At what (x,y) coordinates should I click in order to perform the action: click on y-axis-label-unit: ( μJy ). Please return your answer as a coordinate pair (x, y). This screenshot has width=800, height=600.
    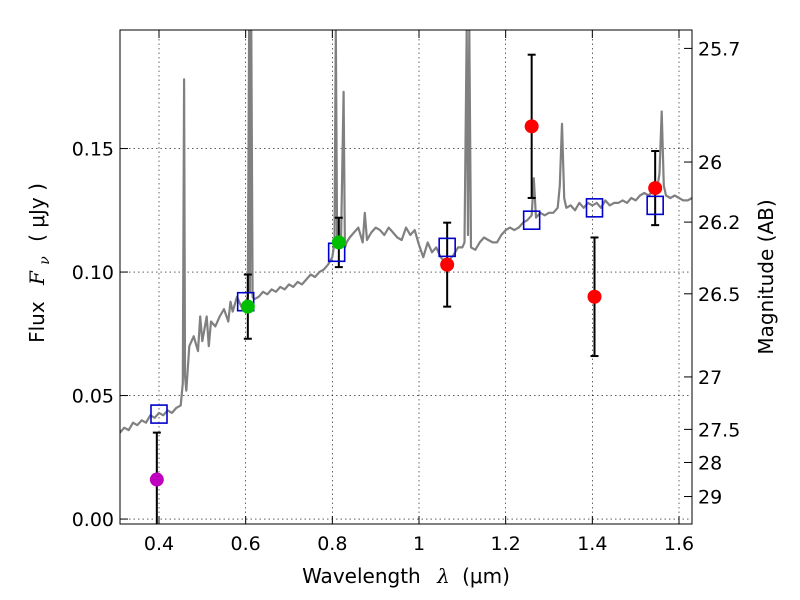
    Looking at the image, I should click on (37, 212).